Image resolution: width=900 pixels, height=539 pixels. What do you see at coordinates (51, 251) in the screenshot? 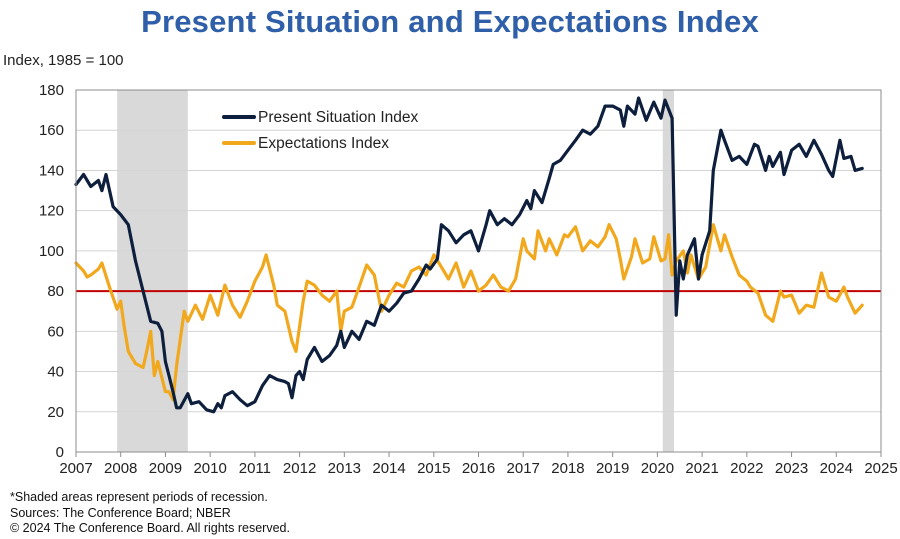
I see `y-tick-label-100: 100` at bounding box center [51, 251].